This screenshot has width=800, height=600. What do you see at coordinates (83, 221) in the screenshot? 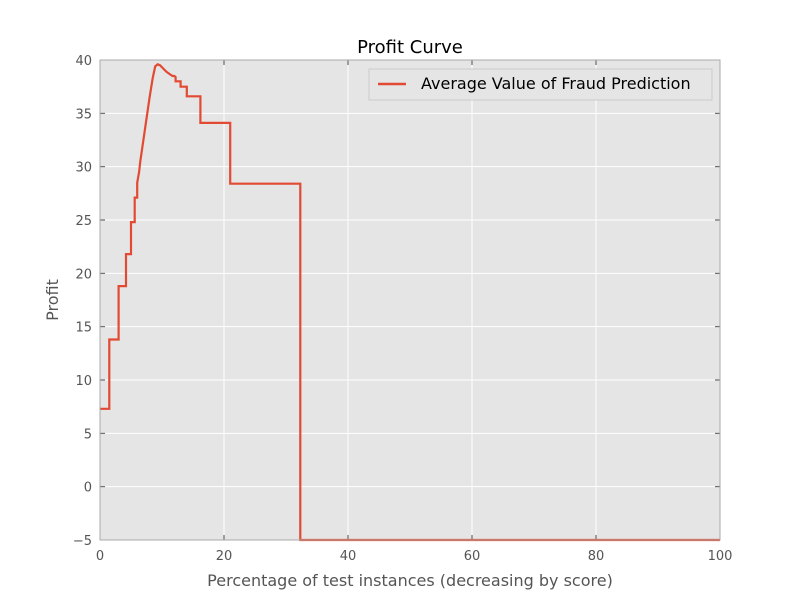
I see `y-tick-label: 25` at bounding box center [83, 221].